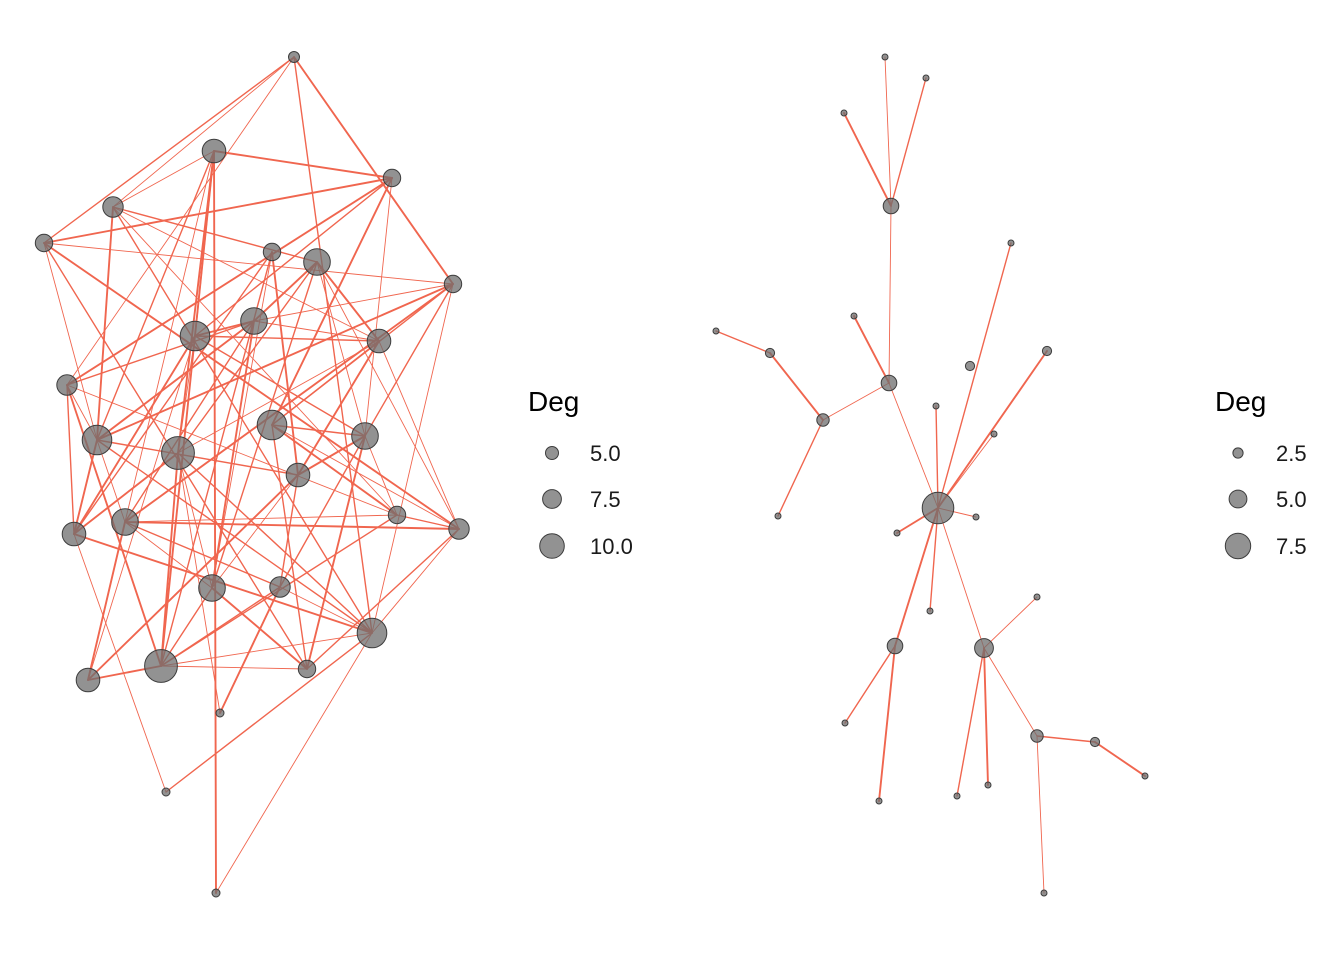 This screenshot has width=1344, height=960. Describe the element at coordinates (379, 341) in the screenshot. I see `node-A11` at that location.